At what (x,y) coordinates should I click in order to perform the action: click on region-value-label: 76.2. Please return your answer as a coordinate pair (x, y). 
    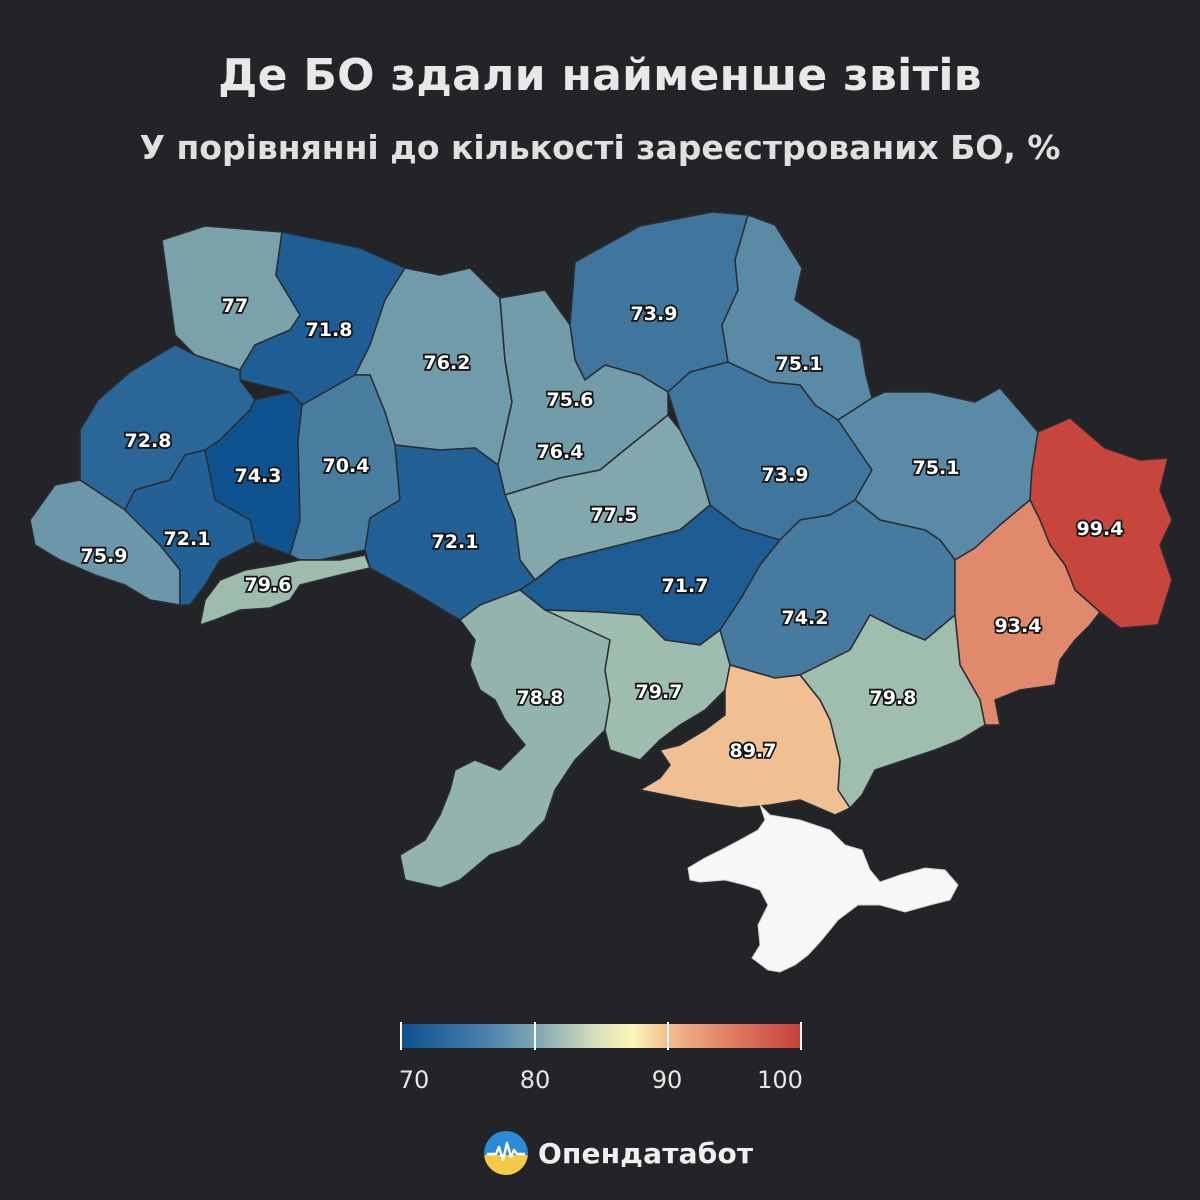
    Looking at the image, I should click on (447, 363).